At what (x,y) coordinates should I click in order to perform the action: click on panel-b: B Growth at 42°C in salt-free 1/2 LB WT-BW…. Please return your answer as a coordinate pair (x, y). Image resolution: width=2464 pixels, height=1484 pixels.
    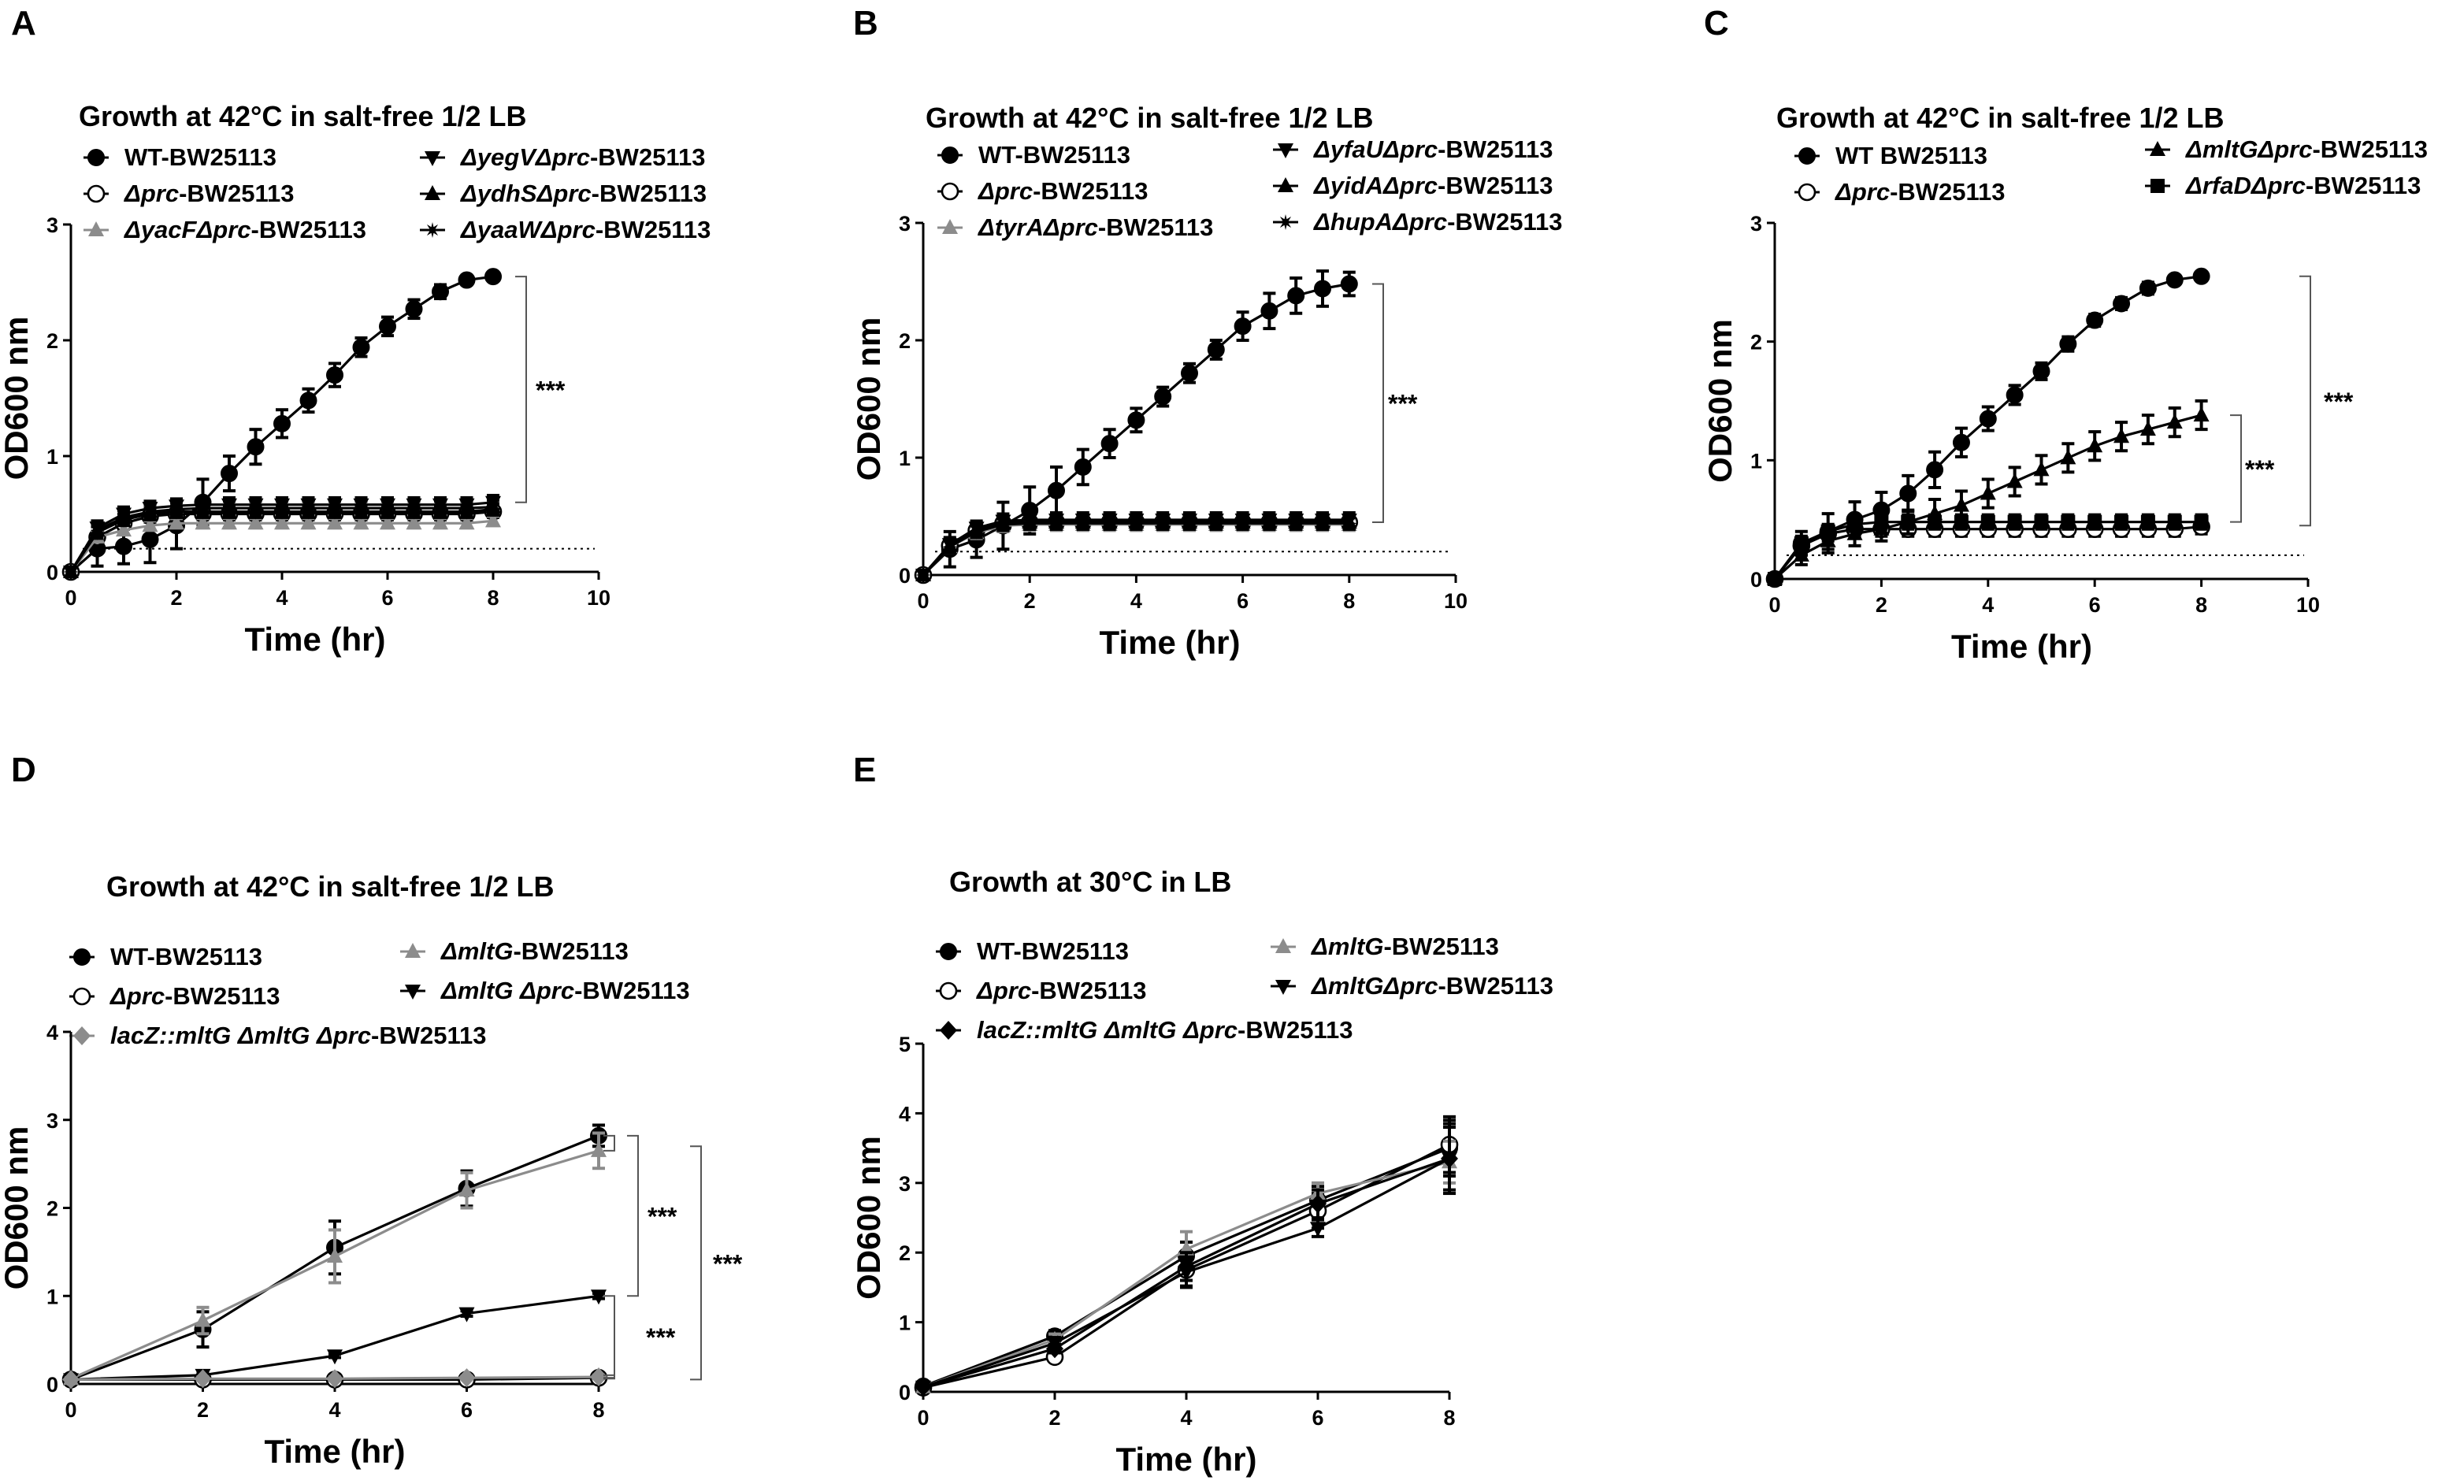
    Looking at the image, I should click on (1206, 332).